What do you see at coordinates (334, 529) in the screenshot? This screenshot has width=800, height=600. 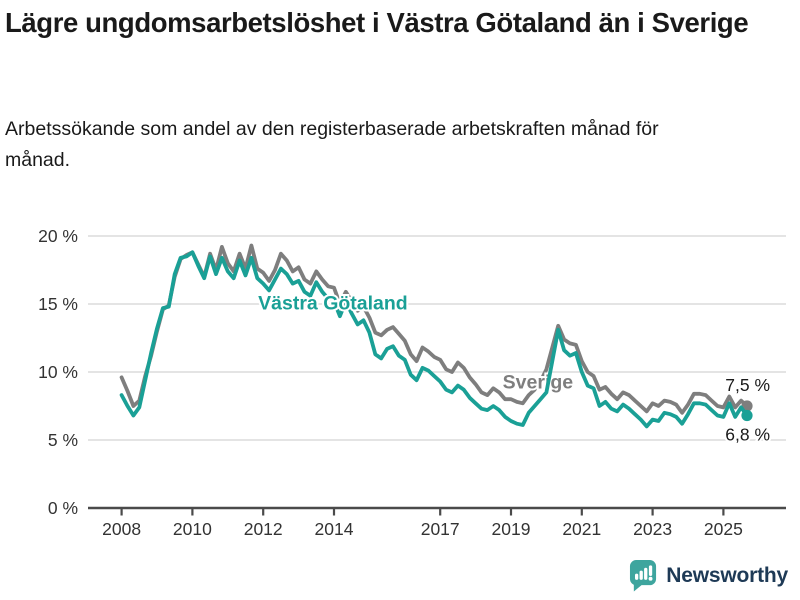 I see `x-axis-tick-label: 2014` at bounding box center [334, 529].